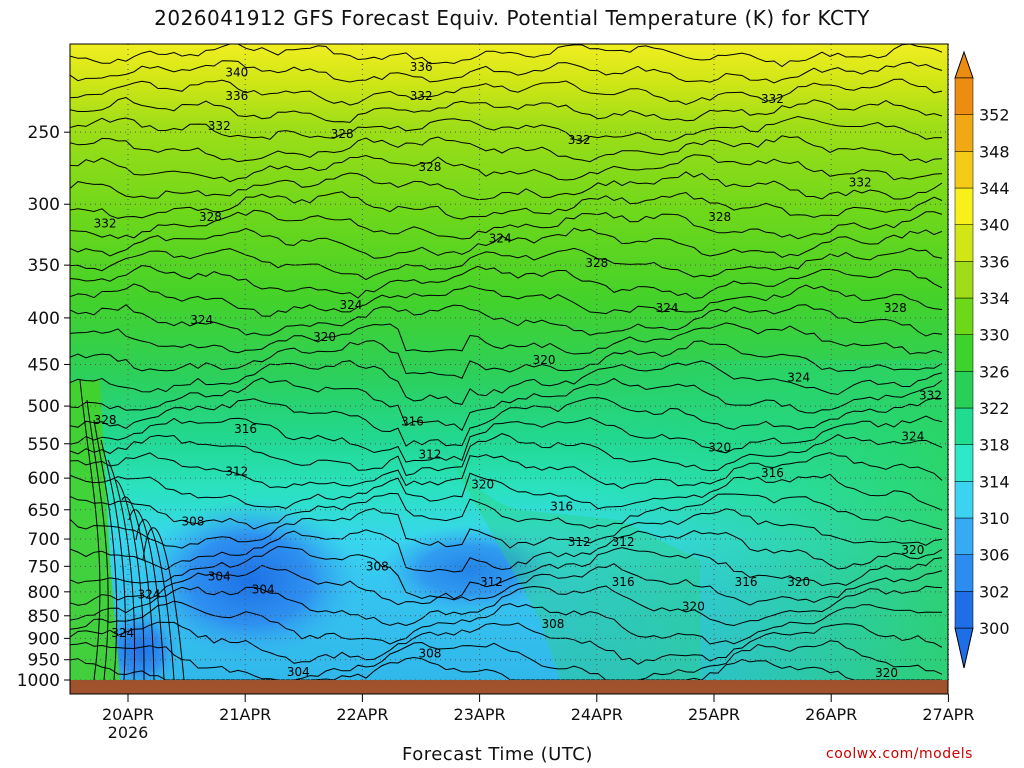  Describe the element at coordinates (421, 67) in the screenshot. I see `contour-label: 336` at that location.